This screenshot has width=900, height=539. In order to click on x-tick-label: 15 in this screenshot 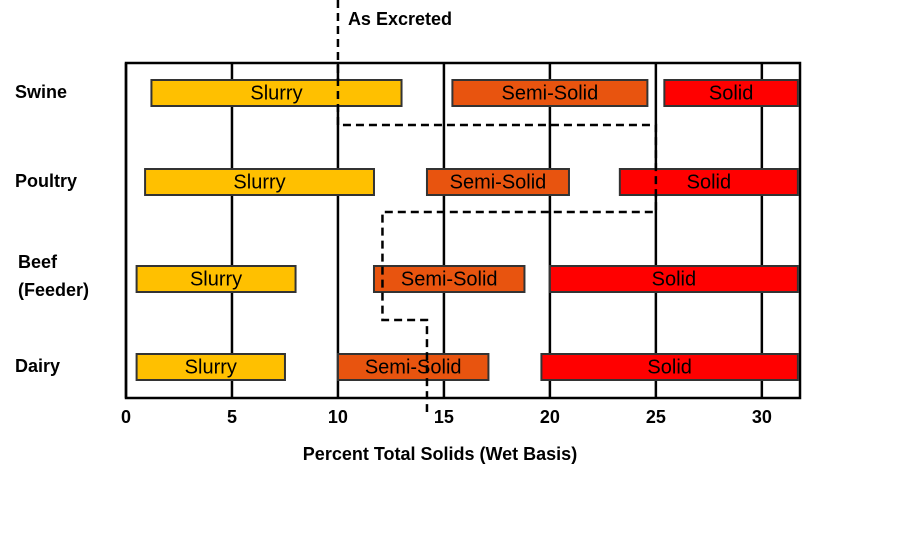, I will do `click(444, 417)`.